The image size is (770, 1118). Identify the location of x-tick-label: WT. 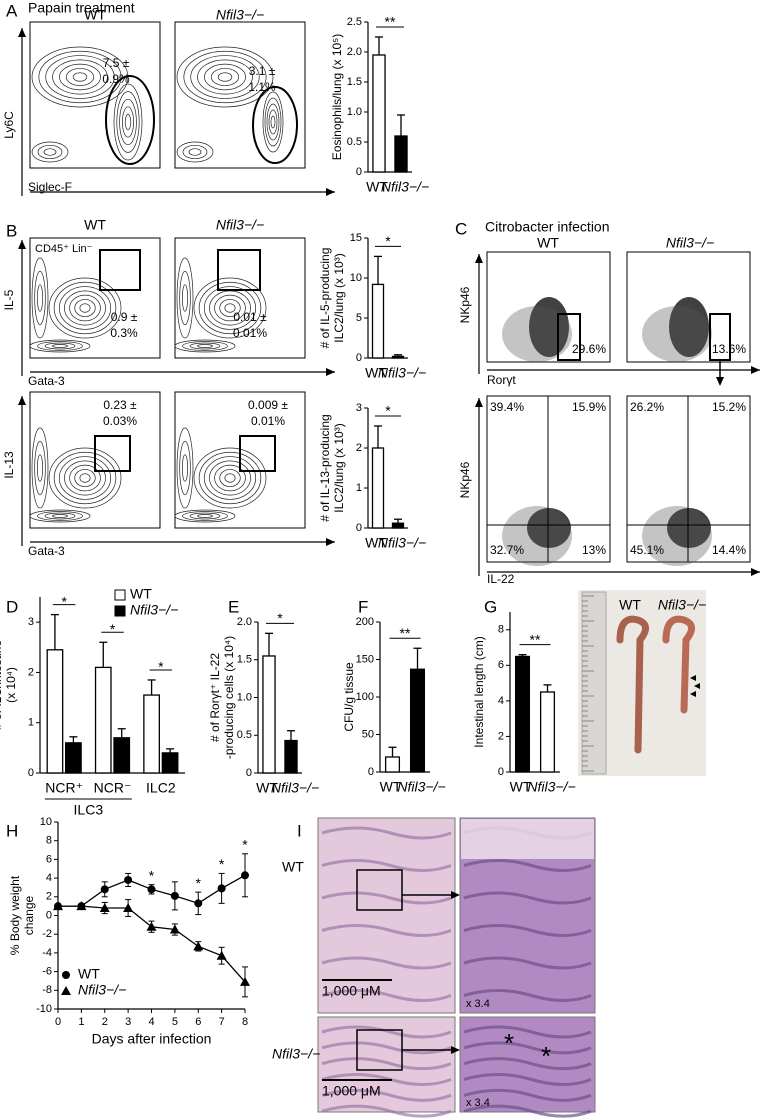
(377, 187).